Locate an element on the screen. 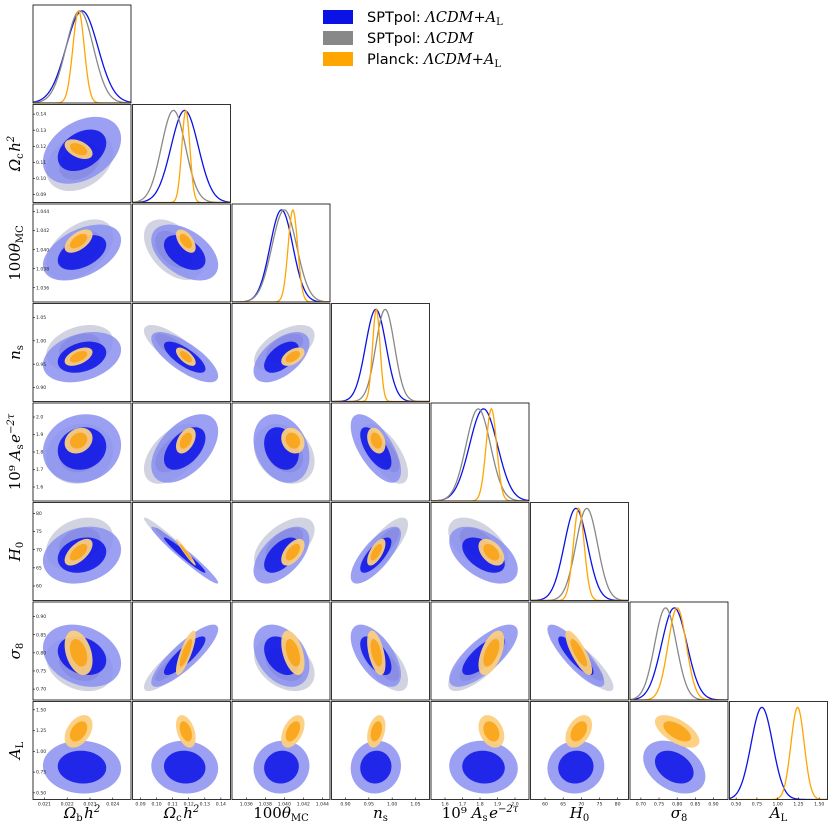  panel-theta-theta is located at coordinates (281, 253).